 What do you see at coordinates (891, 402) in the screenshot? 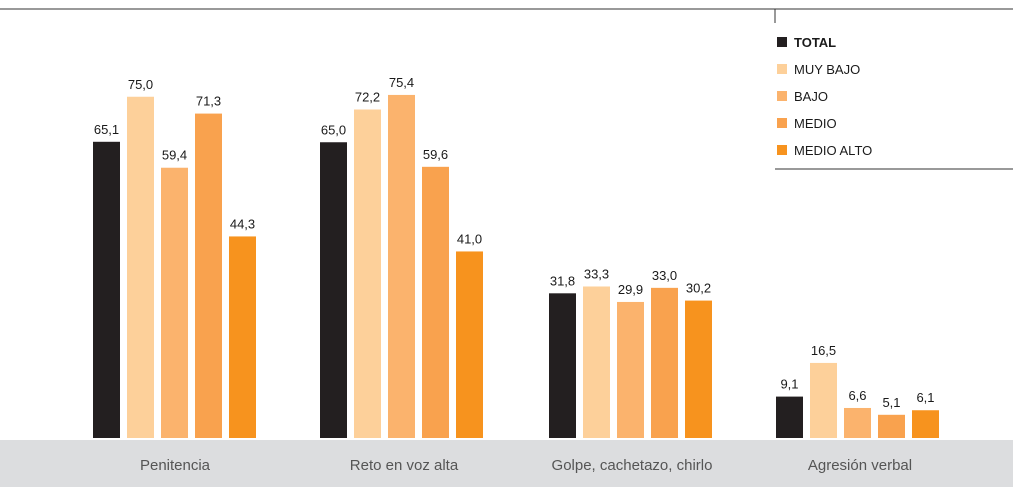
I see `value-label: 5,1` at bounding box center [891, 402].